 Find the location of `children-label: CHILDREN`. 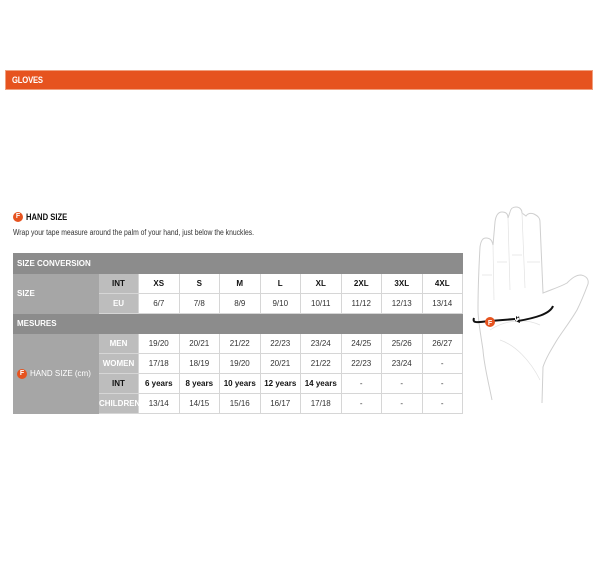

children-label: CHILDREN is located at coordinates (119, 403).